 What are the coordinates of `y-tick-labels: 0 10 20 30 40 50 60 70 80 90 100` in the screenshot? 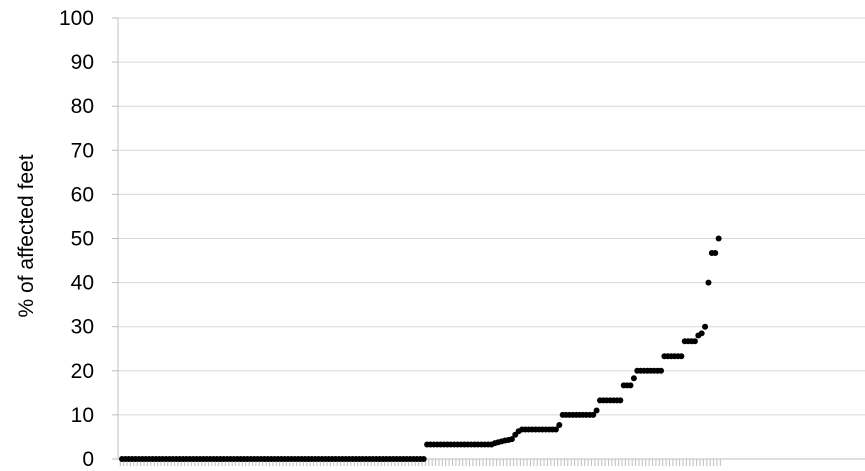 It's located at (76, 239).